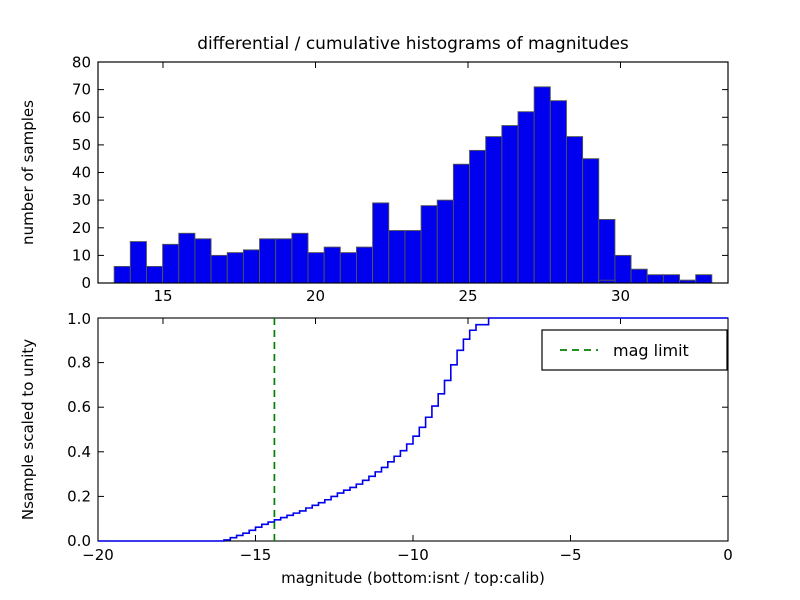 Image resolution: width=800 pixels, height=600 pixels. Describe the element at coordinates (570, 555) in the screenshot. I see `bottom-xtick-m5: −5` at that location.